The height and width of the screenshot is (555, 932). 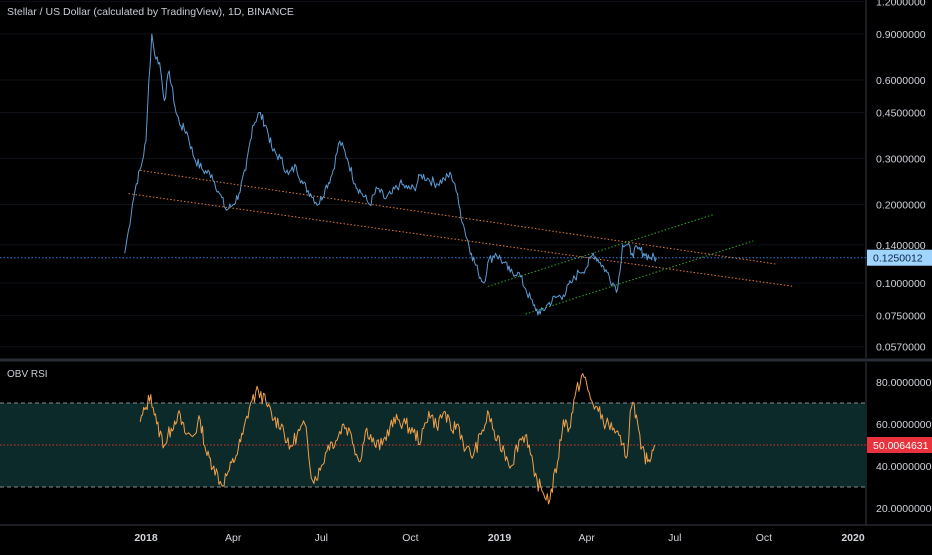 I want to click on price-axis-tick-label: 0.3000000, so click(x=901, y=160).